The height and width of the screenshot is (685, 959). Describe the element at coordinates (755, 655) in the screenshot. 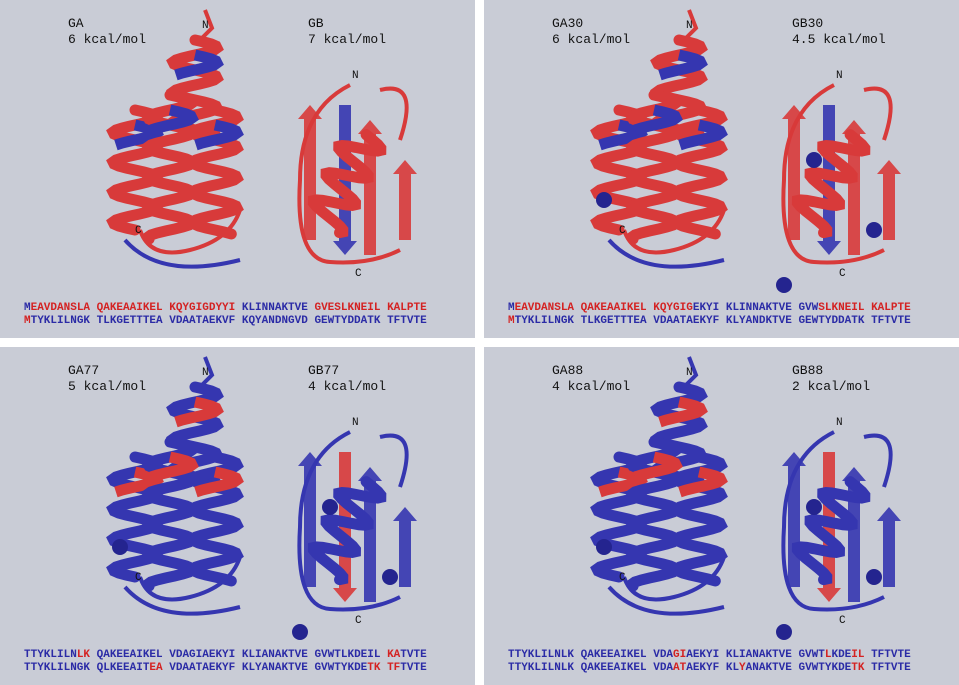

I see `sequence-segment: AEKYI KLIANAKTVE GVWT` at that location.